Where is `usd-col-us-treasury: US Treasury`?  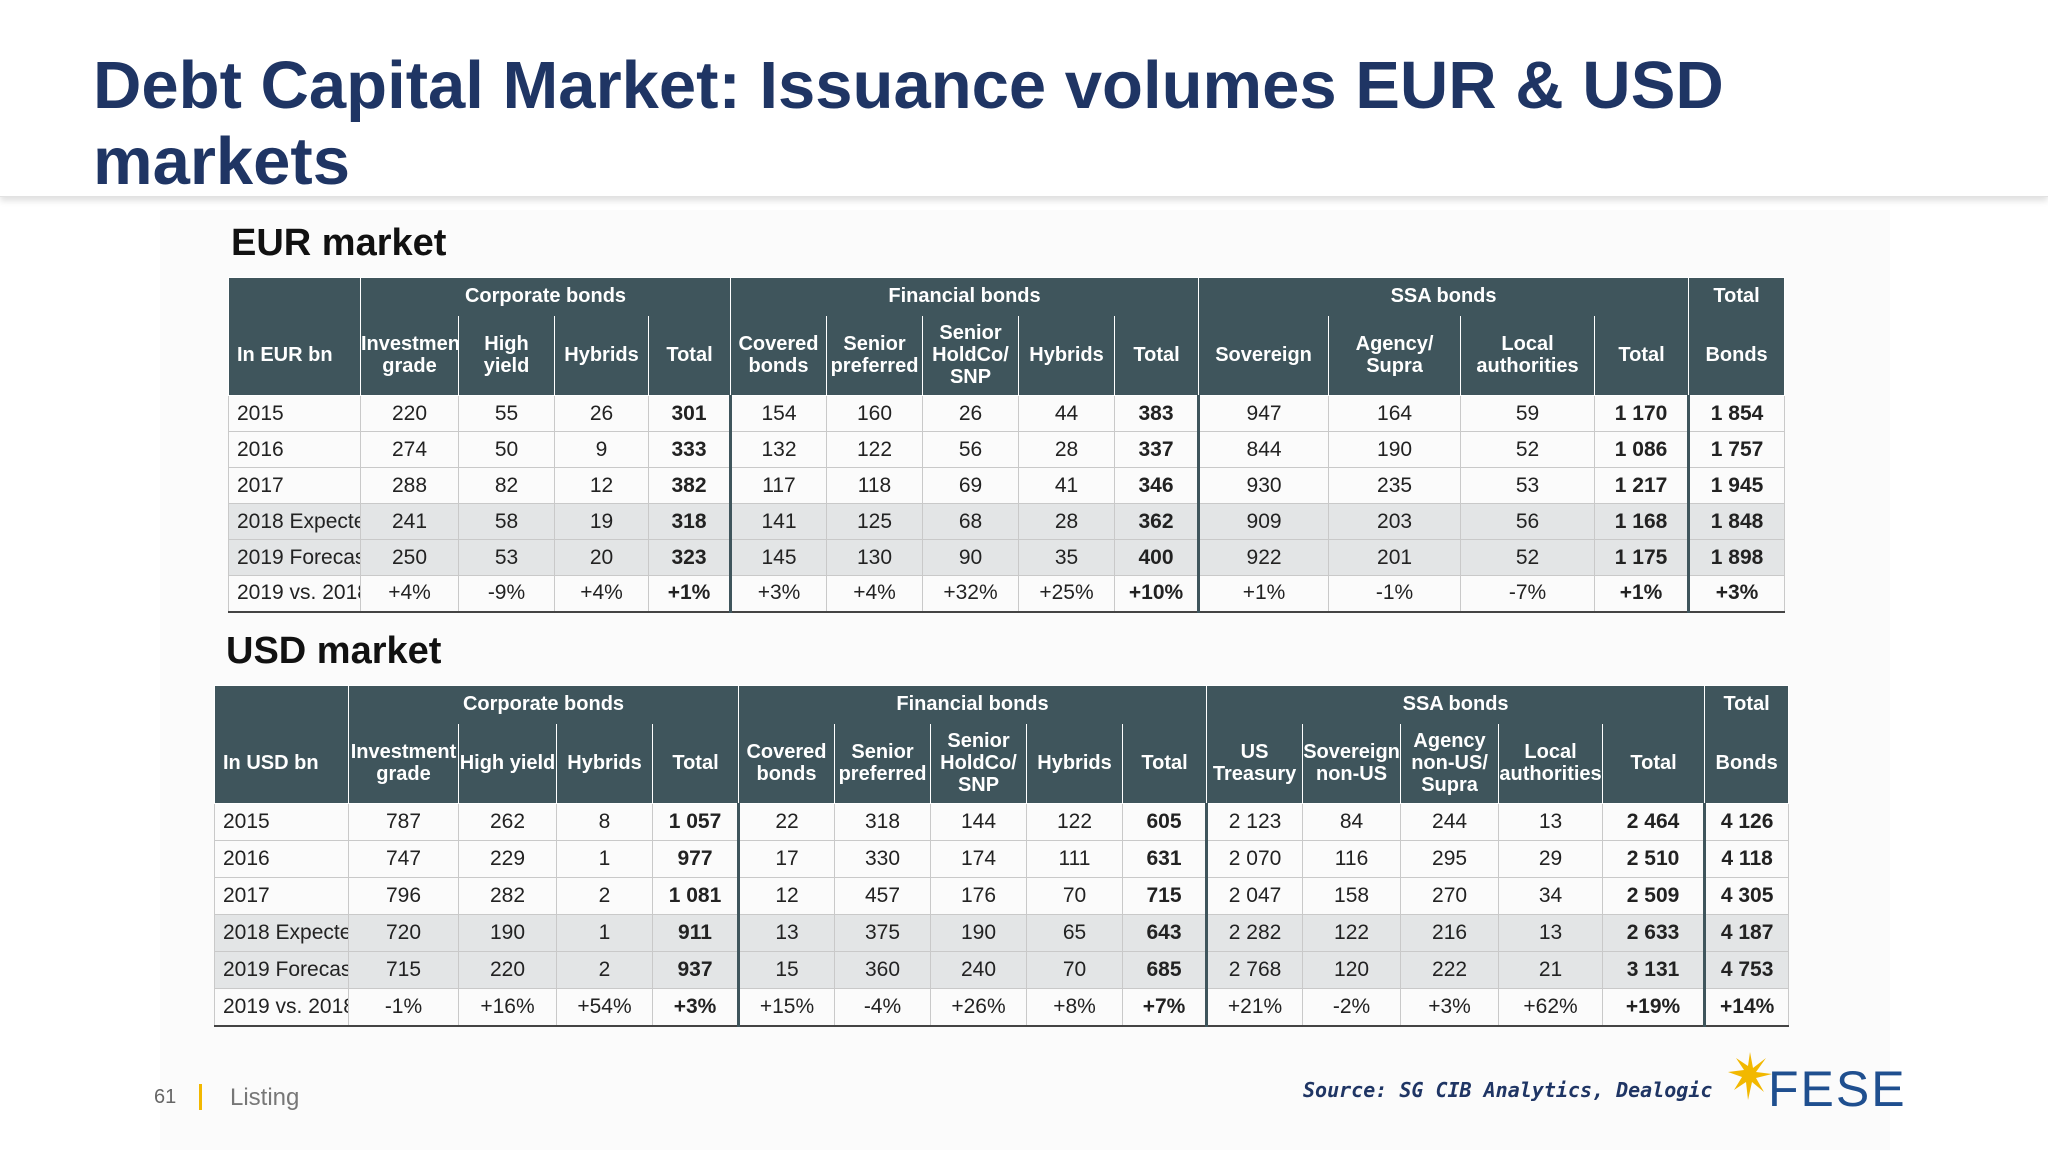
usd-col-us-treasury: US Treasury is located at coordinates (1255, 763).